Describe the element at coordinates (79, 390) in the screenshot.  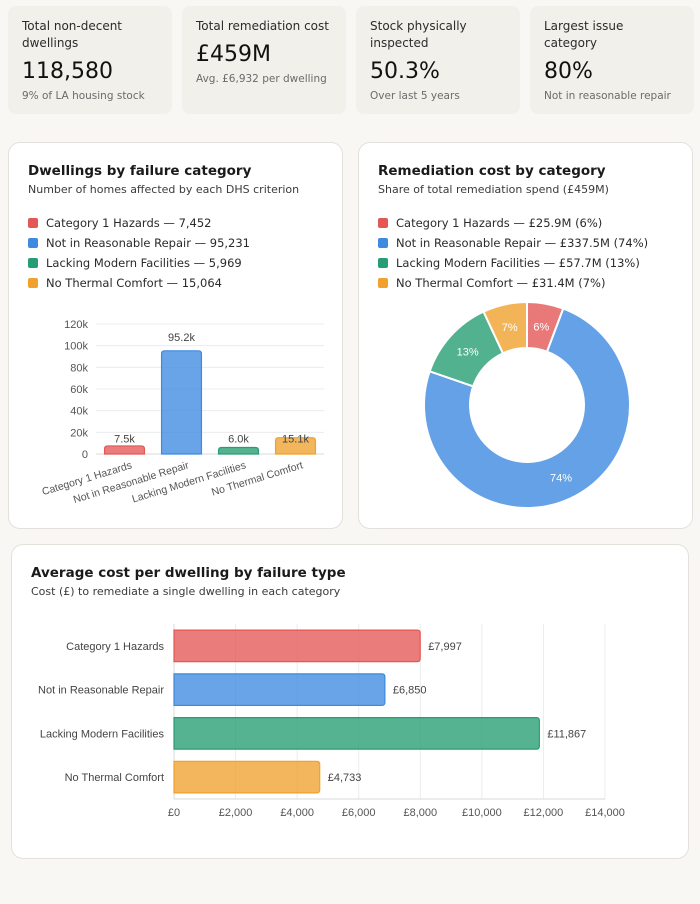
I see `y-tick-label: 60k` at that location.